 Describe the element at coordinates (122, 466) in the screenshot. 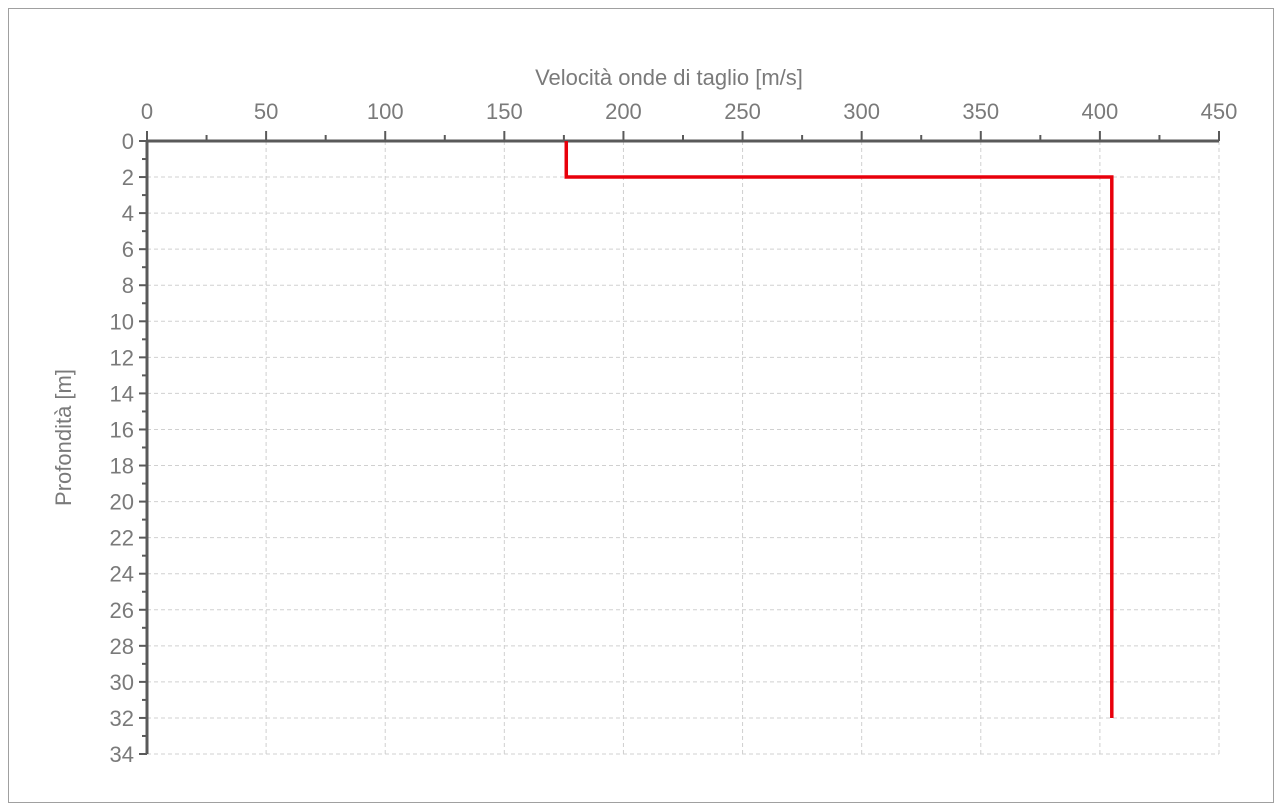

I see `y-tick-label: 18` at that location.